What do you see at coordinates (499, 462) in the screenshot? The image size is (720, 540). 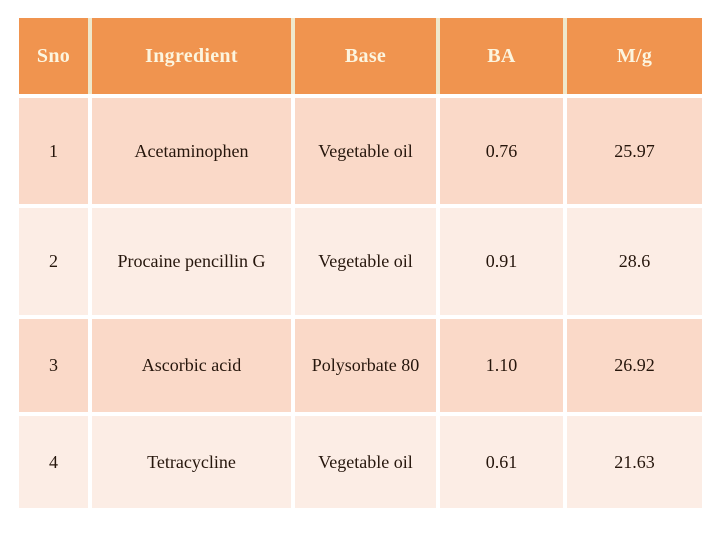 I see `cell-ba: 0.61` at bounding box center [499, 462].